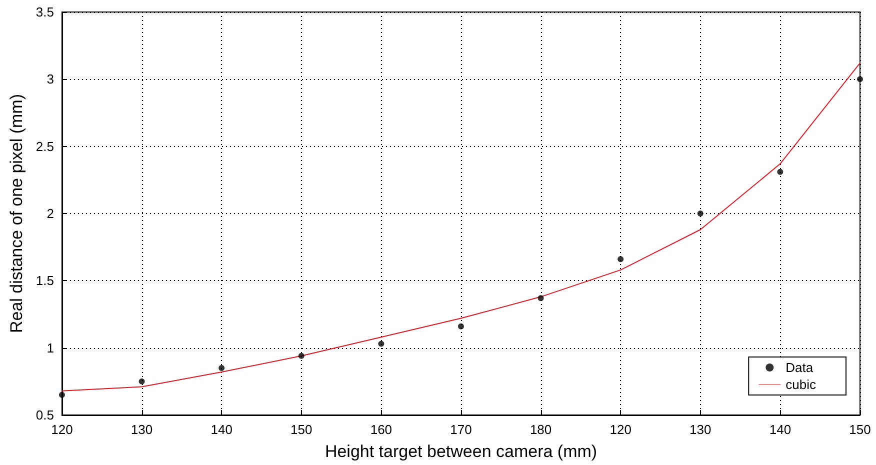  Describe the element at coordinates (50, 348) in the screenshot. I see `y-tick-label: 1` at that location.